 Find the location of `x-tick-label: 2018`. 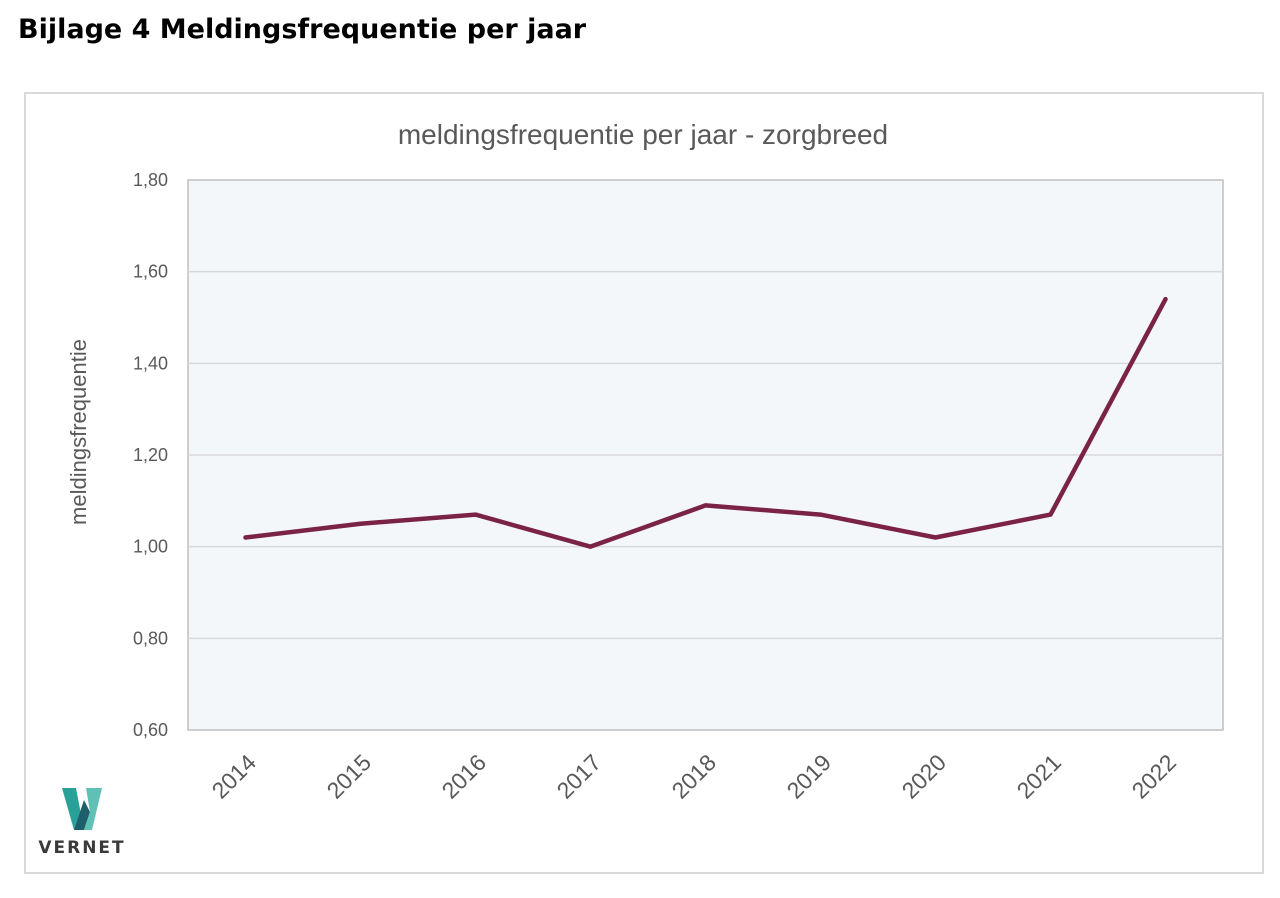

x-tick-label: 2018 is located at coordinates (693, 776).